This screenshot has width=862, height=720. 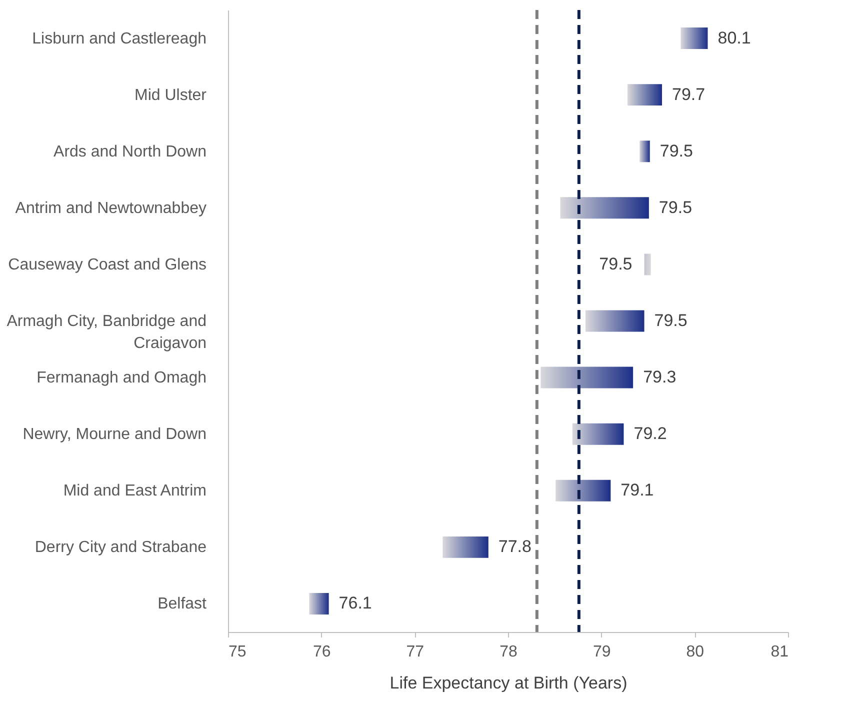 What do you see at coordinates (106, 332) in the screenshot?
I see `y-tick-label: Armagh City, Banbridge and Craigavon` at bounding box center [106, 332].